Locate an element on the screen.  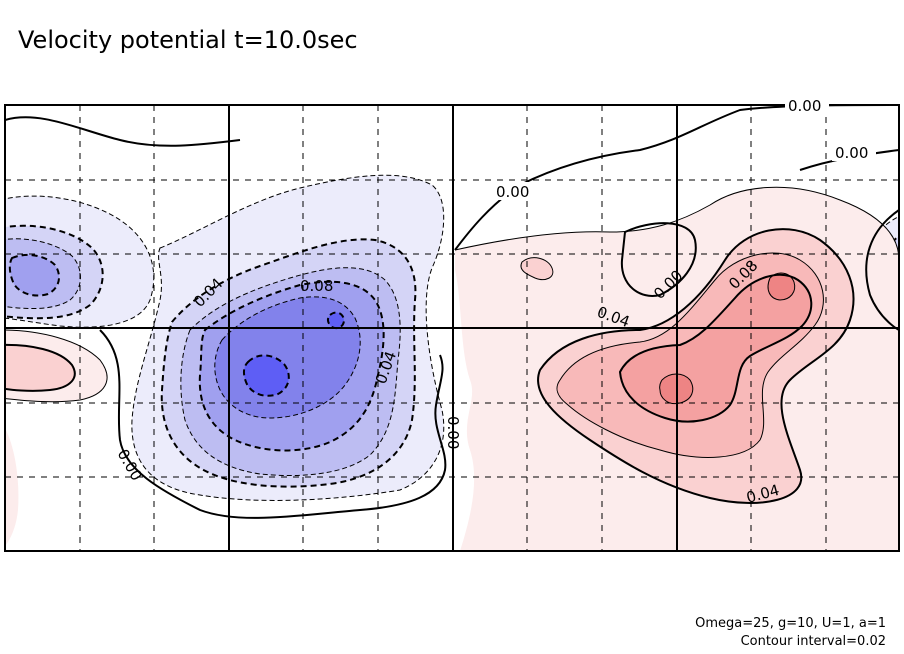
chart-title: Velocity potential t=10.0sec is located at coordinates (188, 40).